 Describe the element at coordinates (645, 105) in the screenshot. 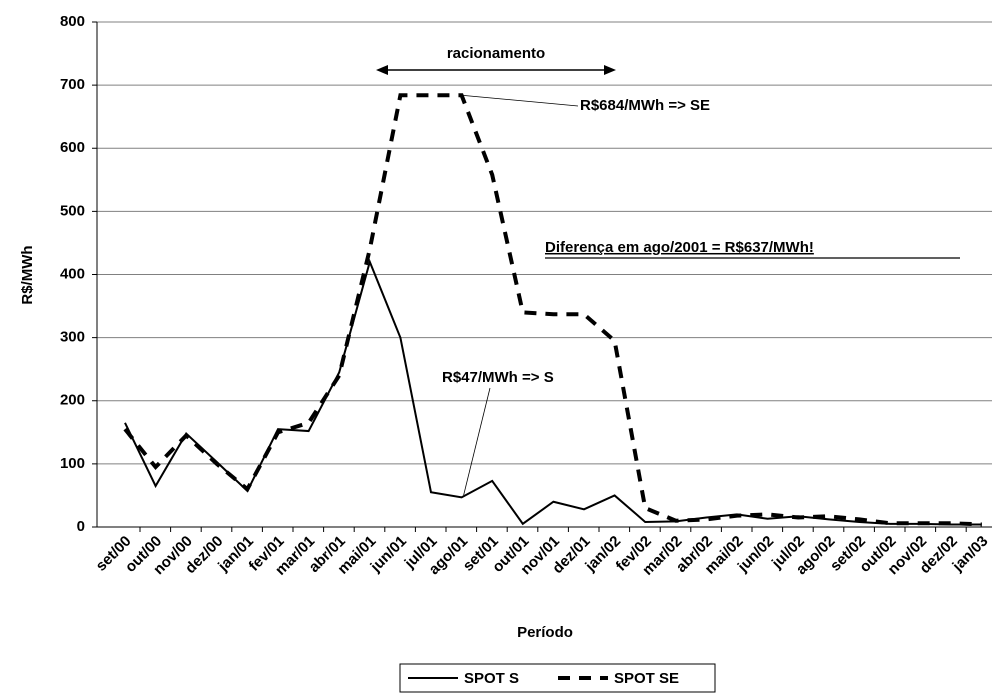

I see `annotation: R$684/MWh => SE` at that location.